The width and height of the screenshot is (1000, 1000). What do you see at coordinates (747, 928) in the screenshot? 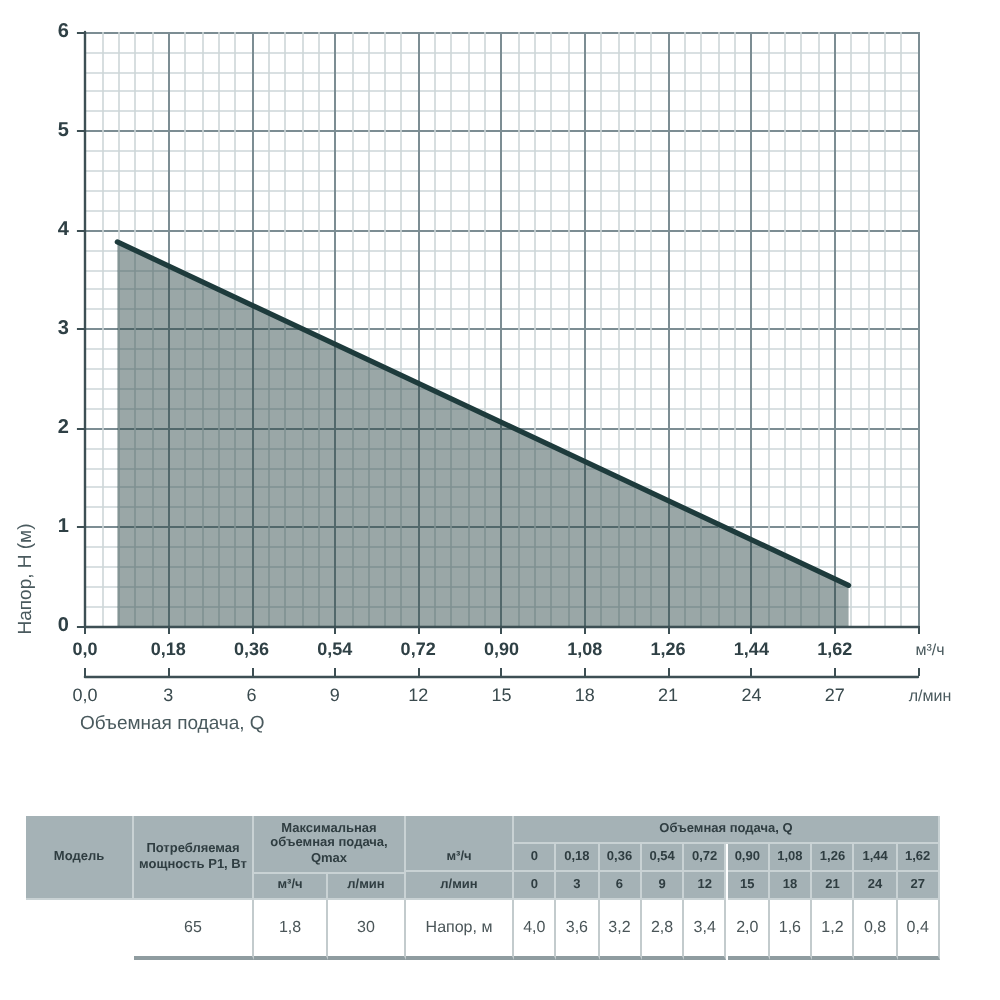
I see `text: 2,0` at bounding box center [747, 928].